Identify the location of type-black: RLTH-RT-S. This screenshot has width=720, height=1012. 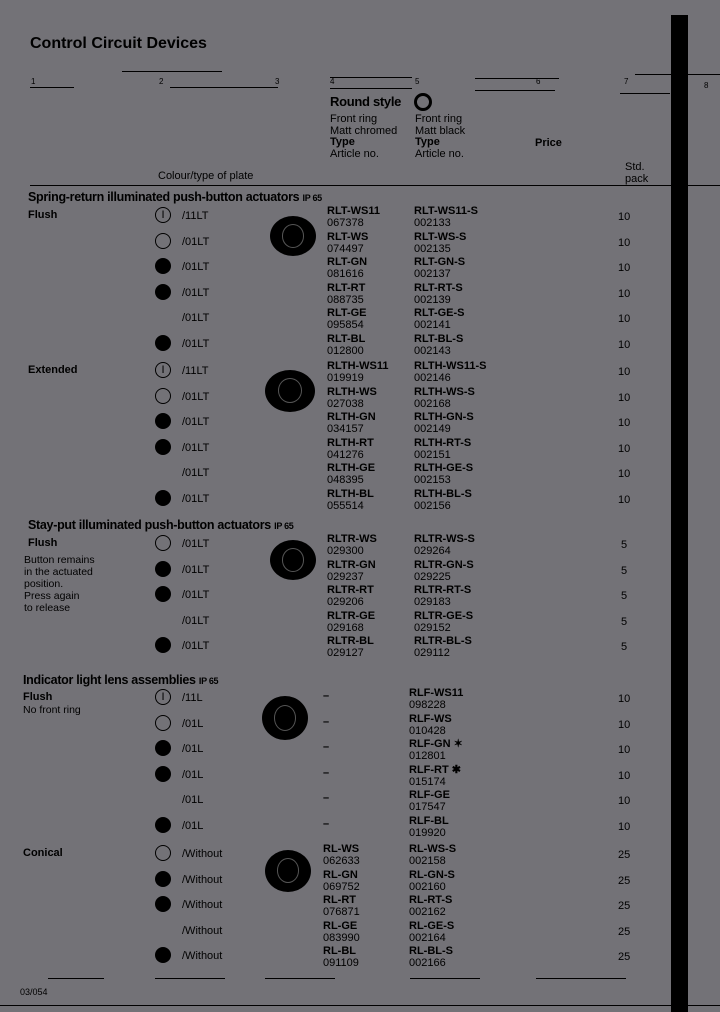
(443, 442).